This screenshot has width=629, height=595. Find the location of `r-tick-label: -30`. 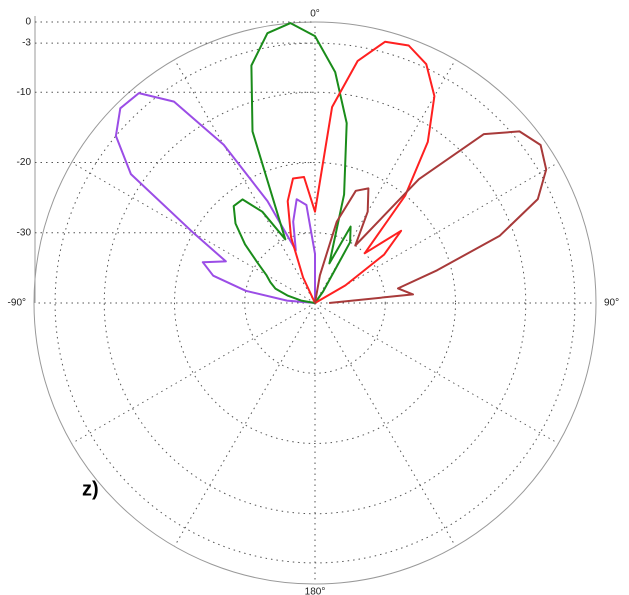

r-tick-label: -30 is located at coordinates (24, 232).